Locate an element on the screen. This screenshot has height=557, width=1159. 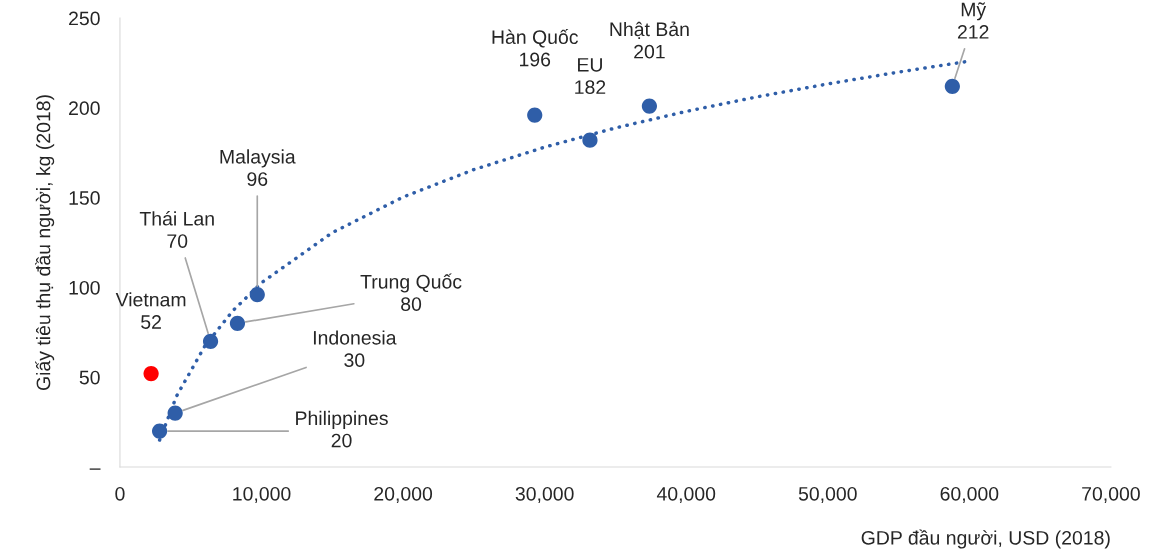
annotation: Philippines 20 is located at coordinates (342, 429).